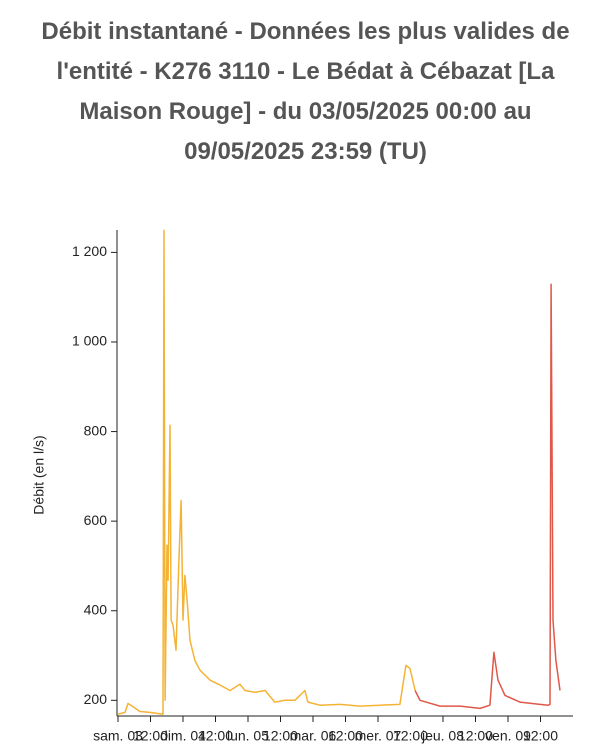  I want to click on x-tick-label: mer. 07, so click(378, 736).